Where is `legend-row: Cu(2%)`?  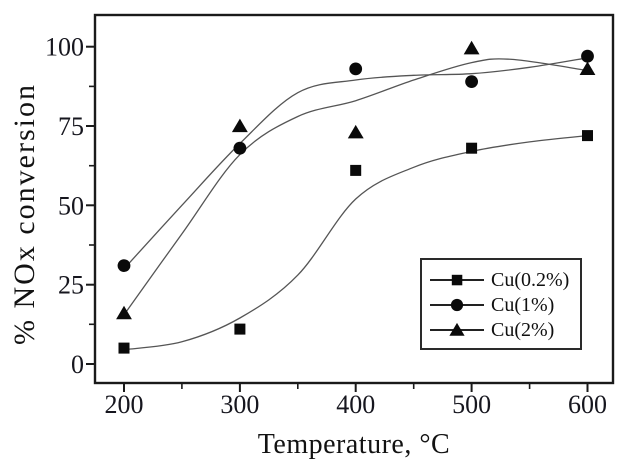 legend-row: Cu(2%) is located at coordinates (505, 329).